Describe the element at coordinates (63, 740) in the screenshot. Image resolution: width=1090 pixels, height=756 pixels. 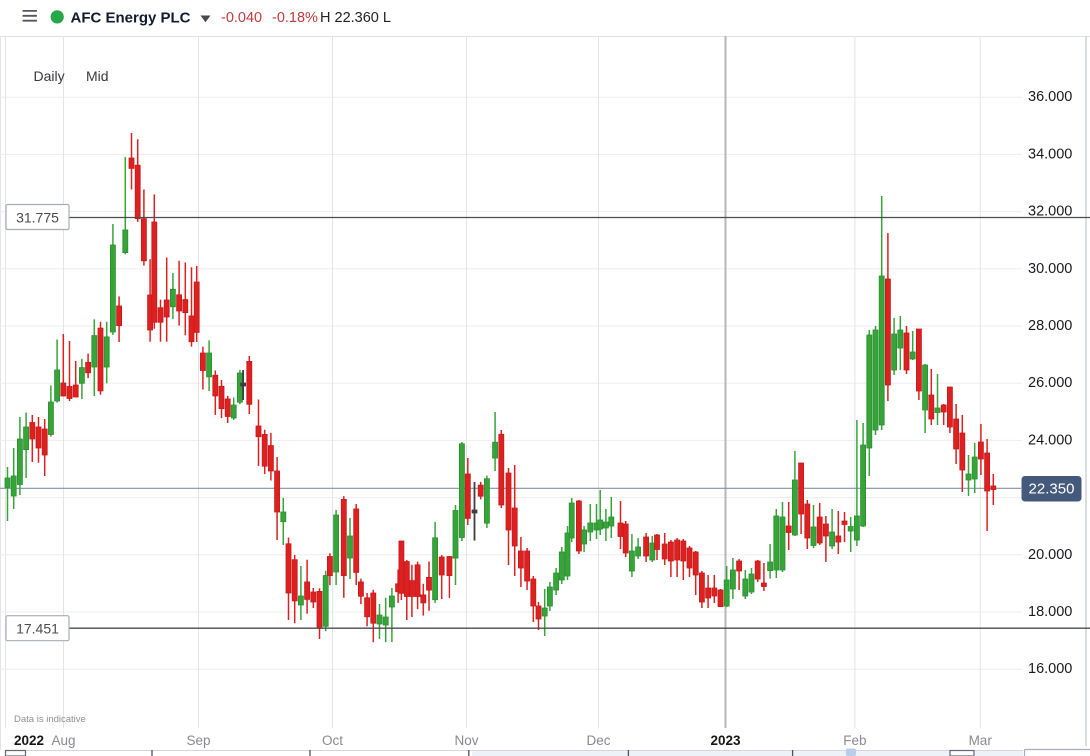
I see `svg-text: Aug` at that location.